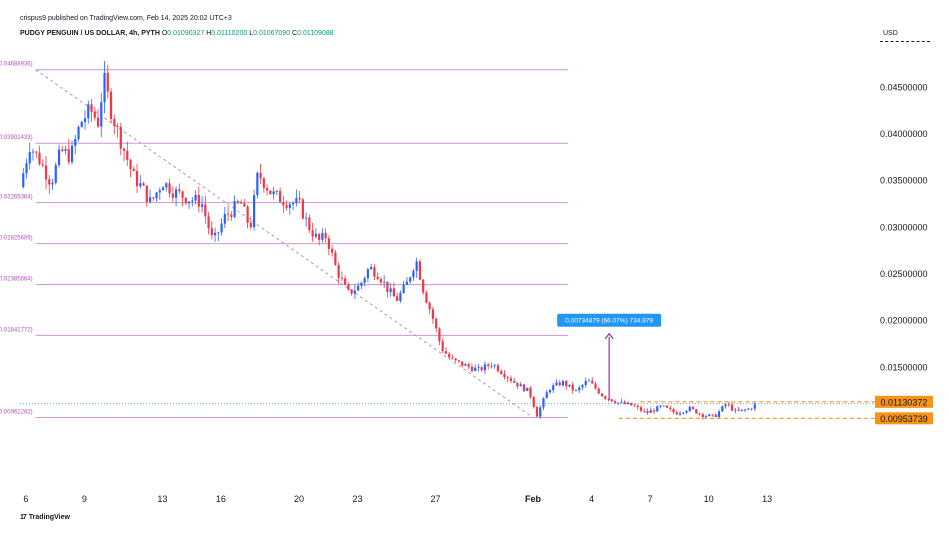 The image size is (949, 537). What do you see at coordinates (186, 33) in the screenshot?
I see `ohlc-open-value: 0.01090327` at bounding box center [186, 33].